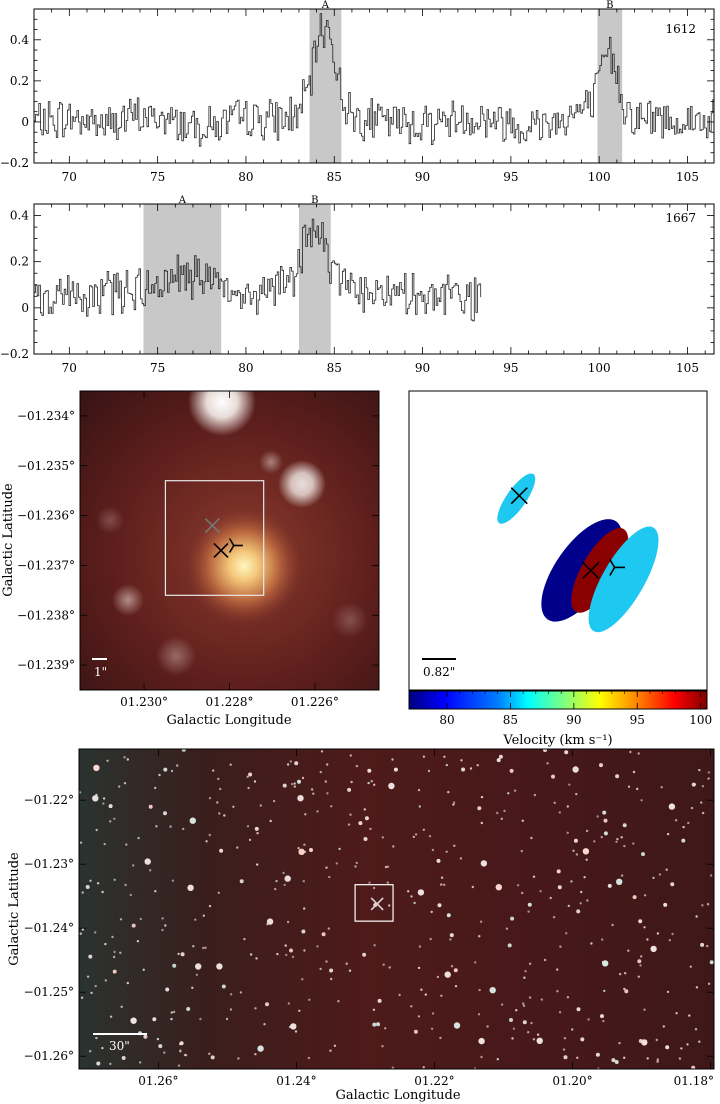 The height and width of the screenshot is (1104, 720). What do you see at coordinates (14, 163) in the screenshot?
I see `y-tick-label: −0.2` at bounding box center [14, 163].